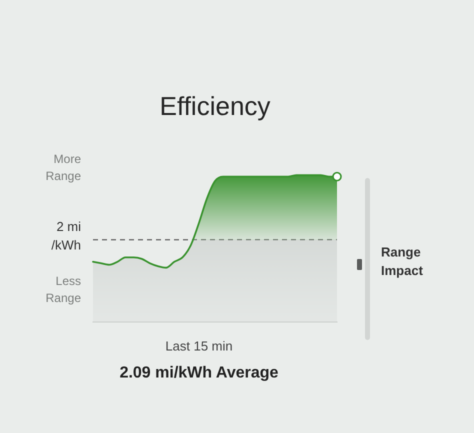 The image size is (474, 433). Describe the element at coordinates (199, 373) in the screenshot. I see `text: 2.09 mi/kWh Average` at that location.